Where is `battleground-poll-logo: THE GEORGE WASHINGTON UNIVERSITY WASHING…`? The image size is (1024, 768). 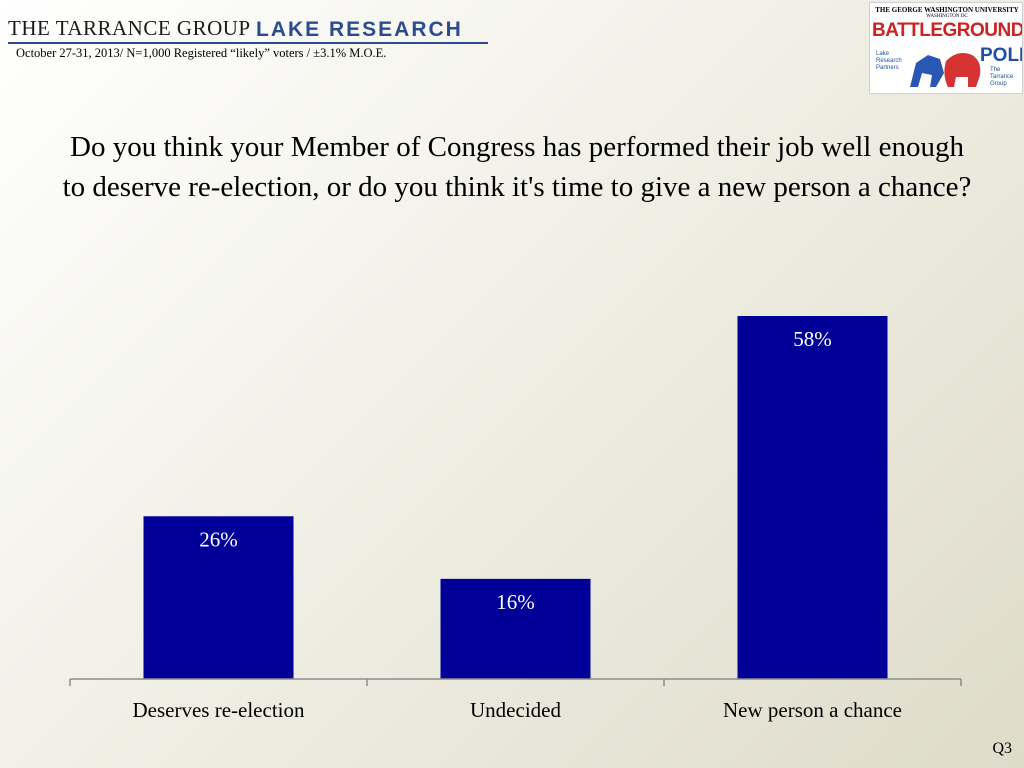 battleground-poll-logo: THE GEORGE WASHINGTON UNIVERSITY WASHING… is located at coordinates (946, 48).